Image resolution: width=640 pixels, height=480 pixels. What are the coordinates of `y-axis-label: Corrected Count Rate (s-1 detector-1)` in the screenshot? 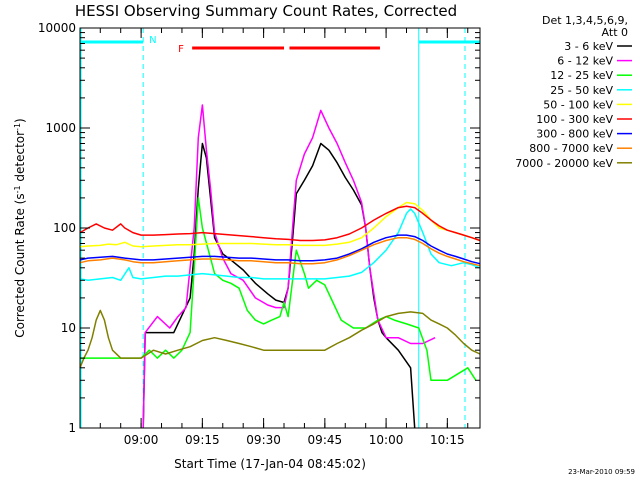 It's located at (20, 227).